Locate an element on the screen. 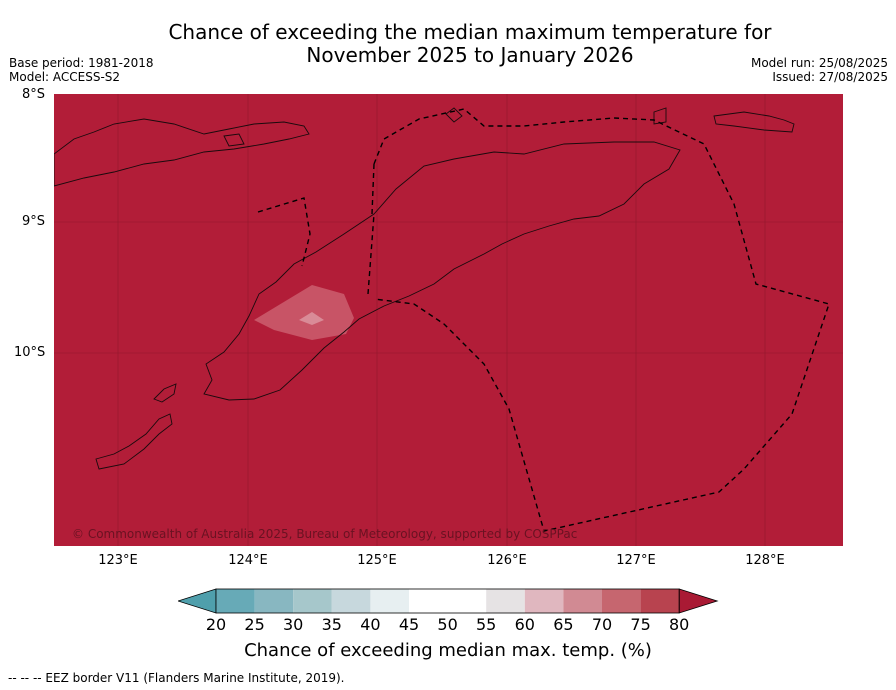 The height and width of the screenshot is (690, 896). lon-label-126e: 126°E is located at coordinates (507, 560).